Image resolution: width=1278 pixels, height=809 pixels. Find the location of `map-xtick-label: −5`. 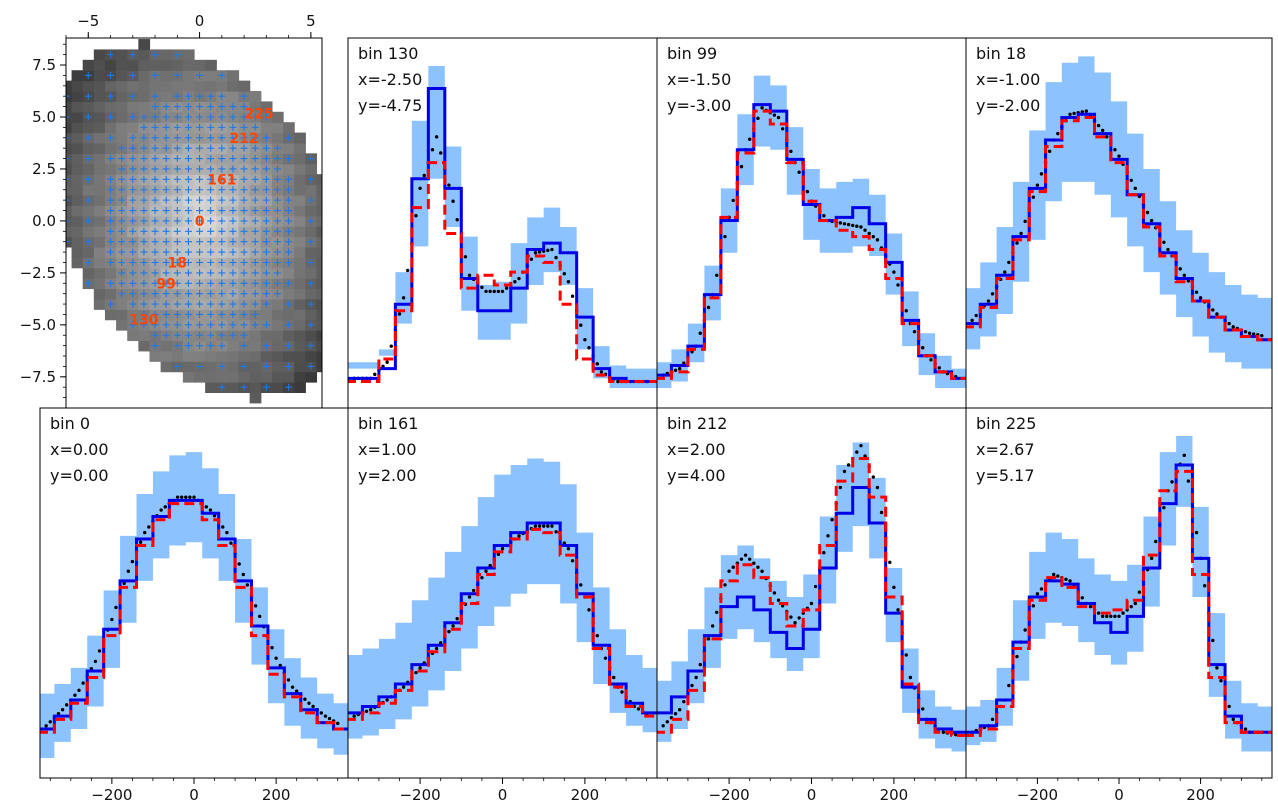

map-xtick-label: −5 is located at coordinates (88, 21).